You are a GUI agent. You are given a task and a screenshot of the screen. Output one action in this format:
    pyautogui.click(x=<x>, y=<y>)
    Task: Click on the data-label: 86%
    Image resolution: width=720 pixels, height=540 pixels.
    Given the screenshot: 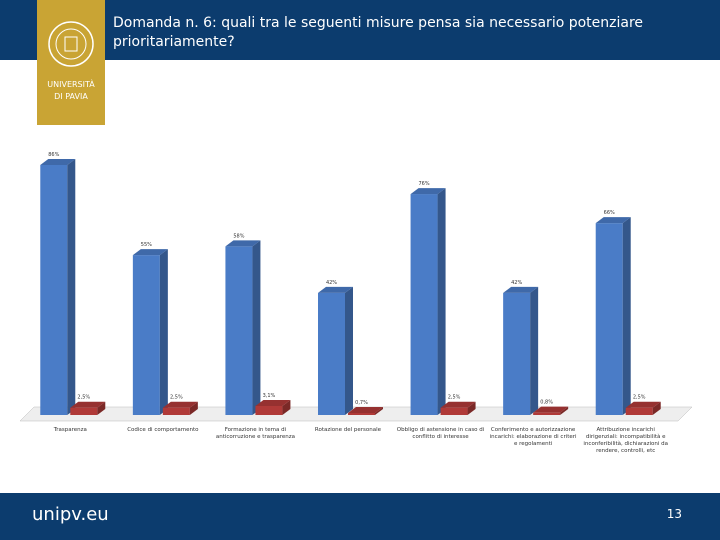 What is the action you would take?
    pyautogui.click(x=53, y=155)
    